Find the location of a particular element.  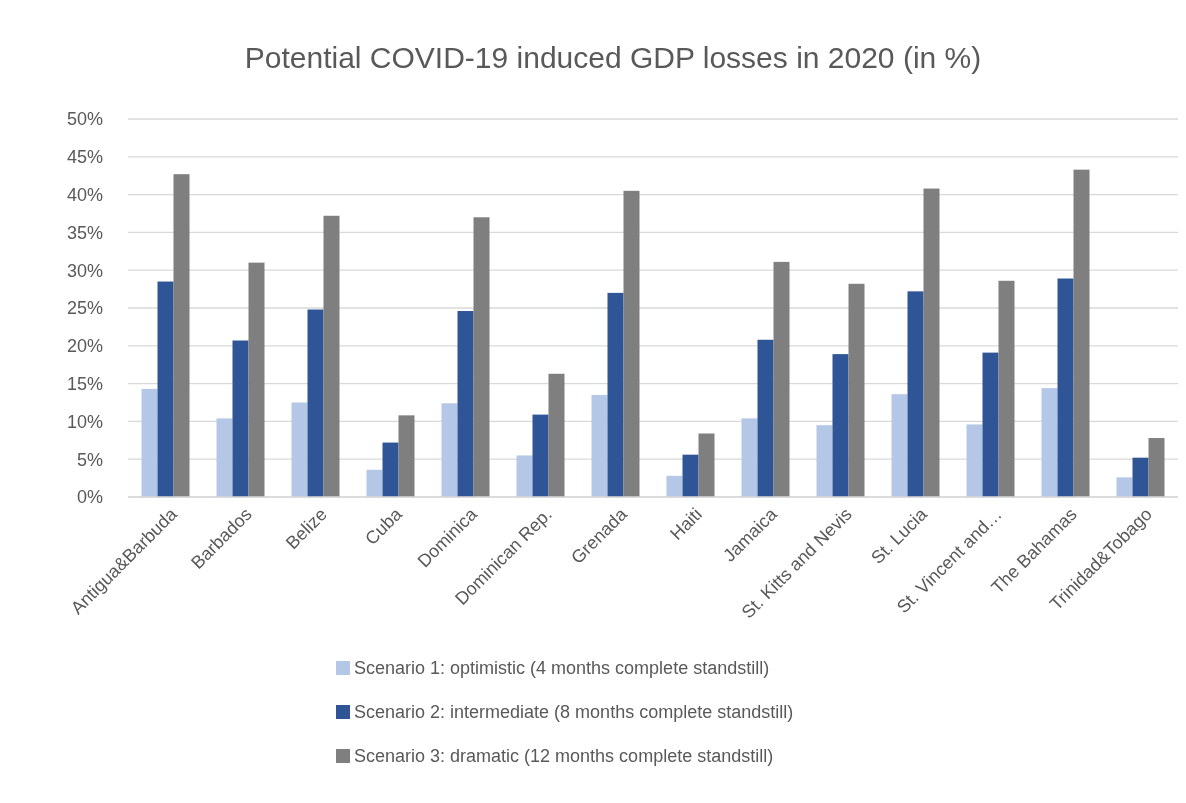

y-tick-label: 15% is located at coordinates (84, 383).